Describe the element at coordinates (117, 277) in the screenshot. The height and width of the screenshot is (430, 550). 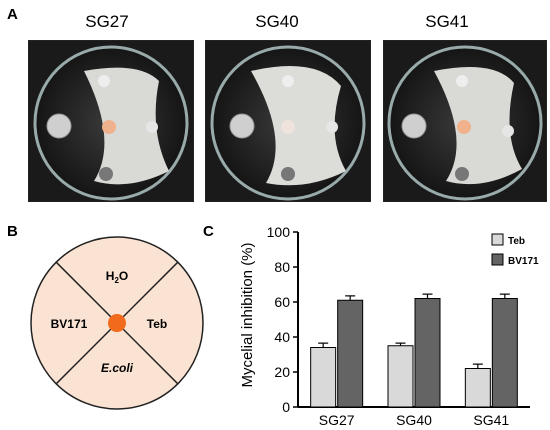
I see `quadrant-label-top: H2O` at that location.